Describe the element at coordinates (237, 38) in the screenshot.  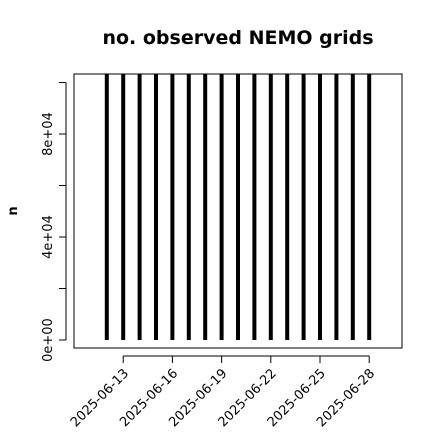
I see `chart-title: no. observed NEMO grids` at that location.